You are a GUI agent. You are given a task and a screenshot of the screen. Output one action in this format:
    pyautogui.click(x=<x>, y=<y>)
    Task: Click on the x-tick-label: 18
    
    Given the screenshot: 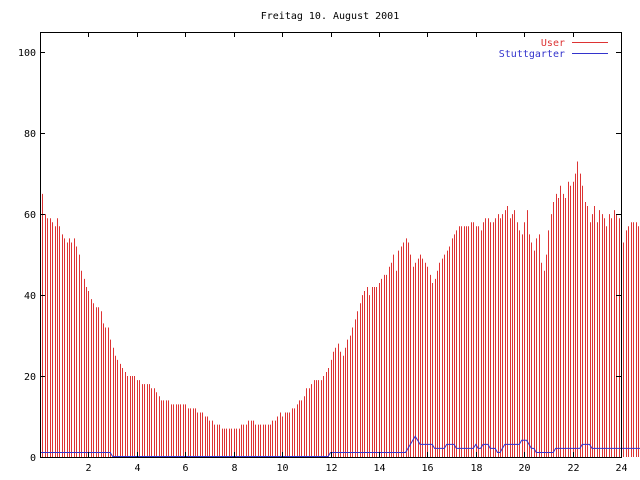 What is the action you would take?
    pyautogui.click(x=476, y=468)
    